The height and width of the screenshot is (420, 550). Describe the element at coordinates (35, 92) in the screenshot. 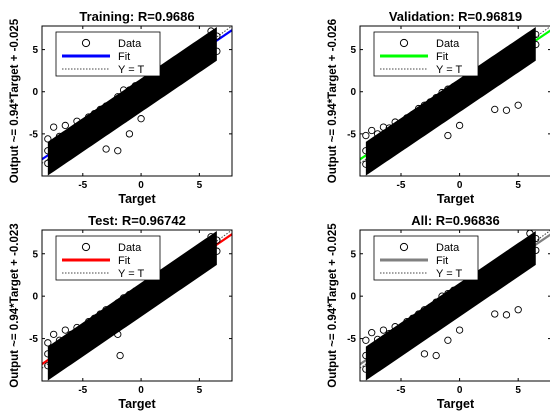

I see `y-tick-label: 0` at that location.